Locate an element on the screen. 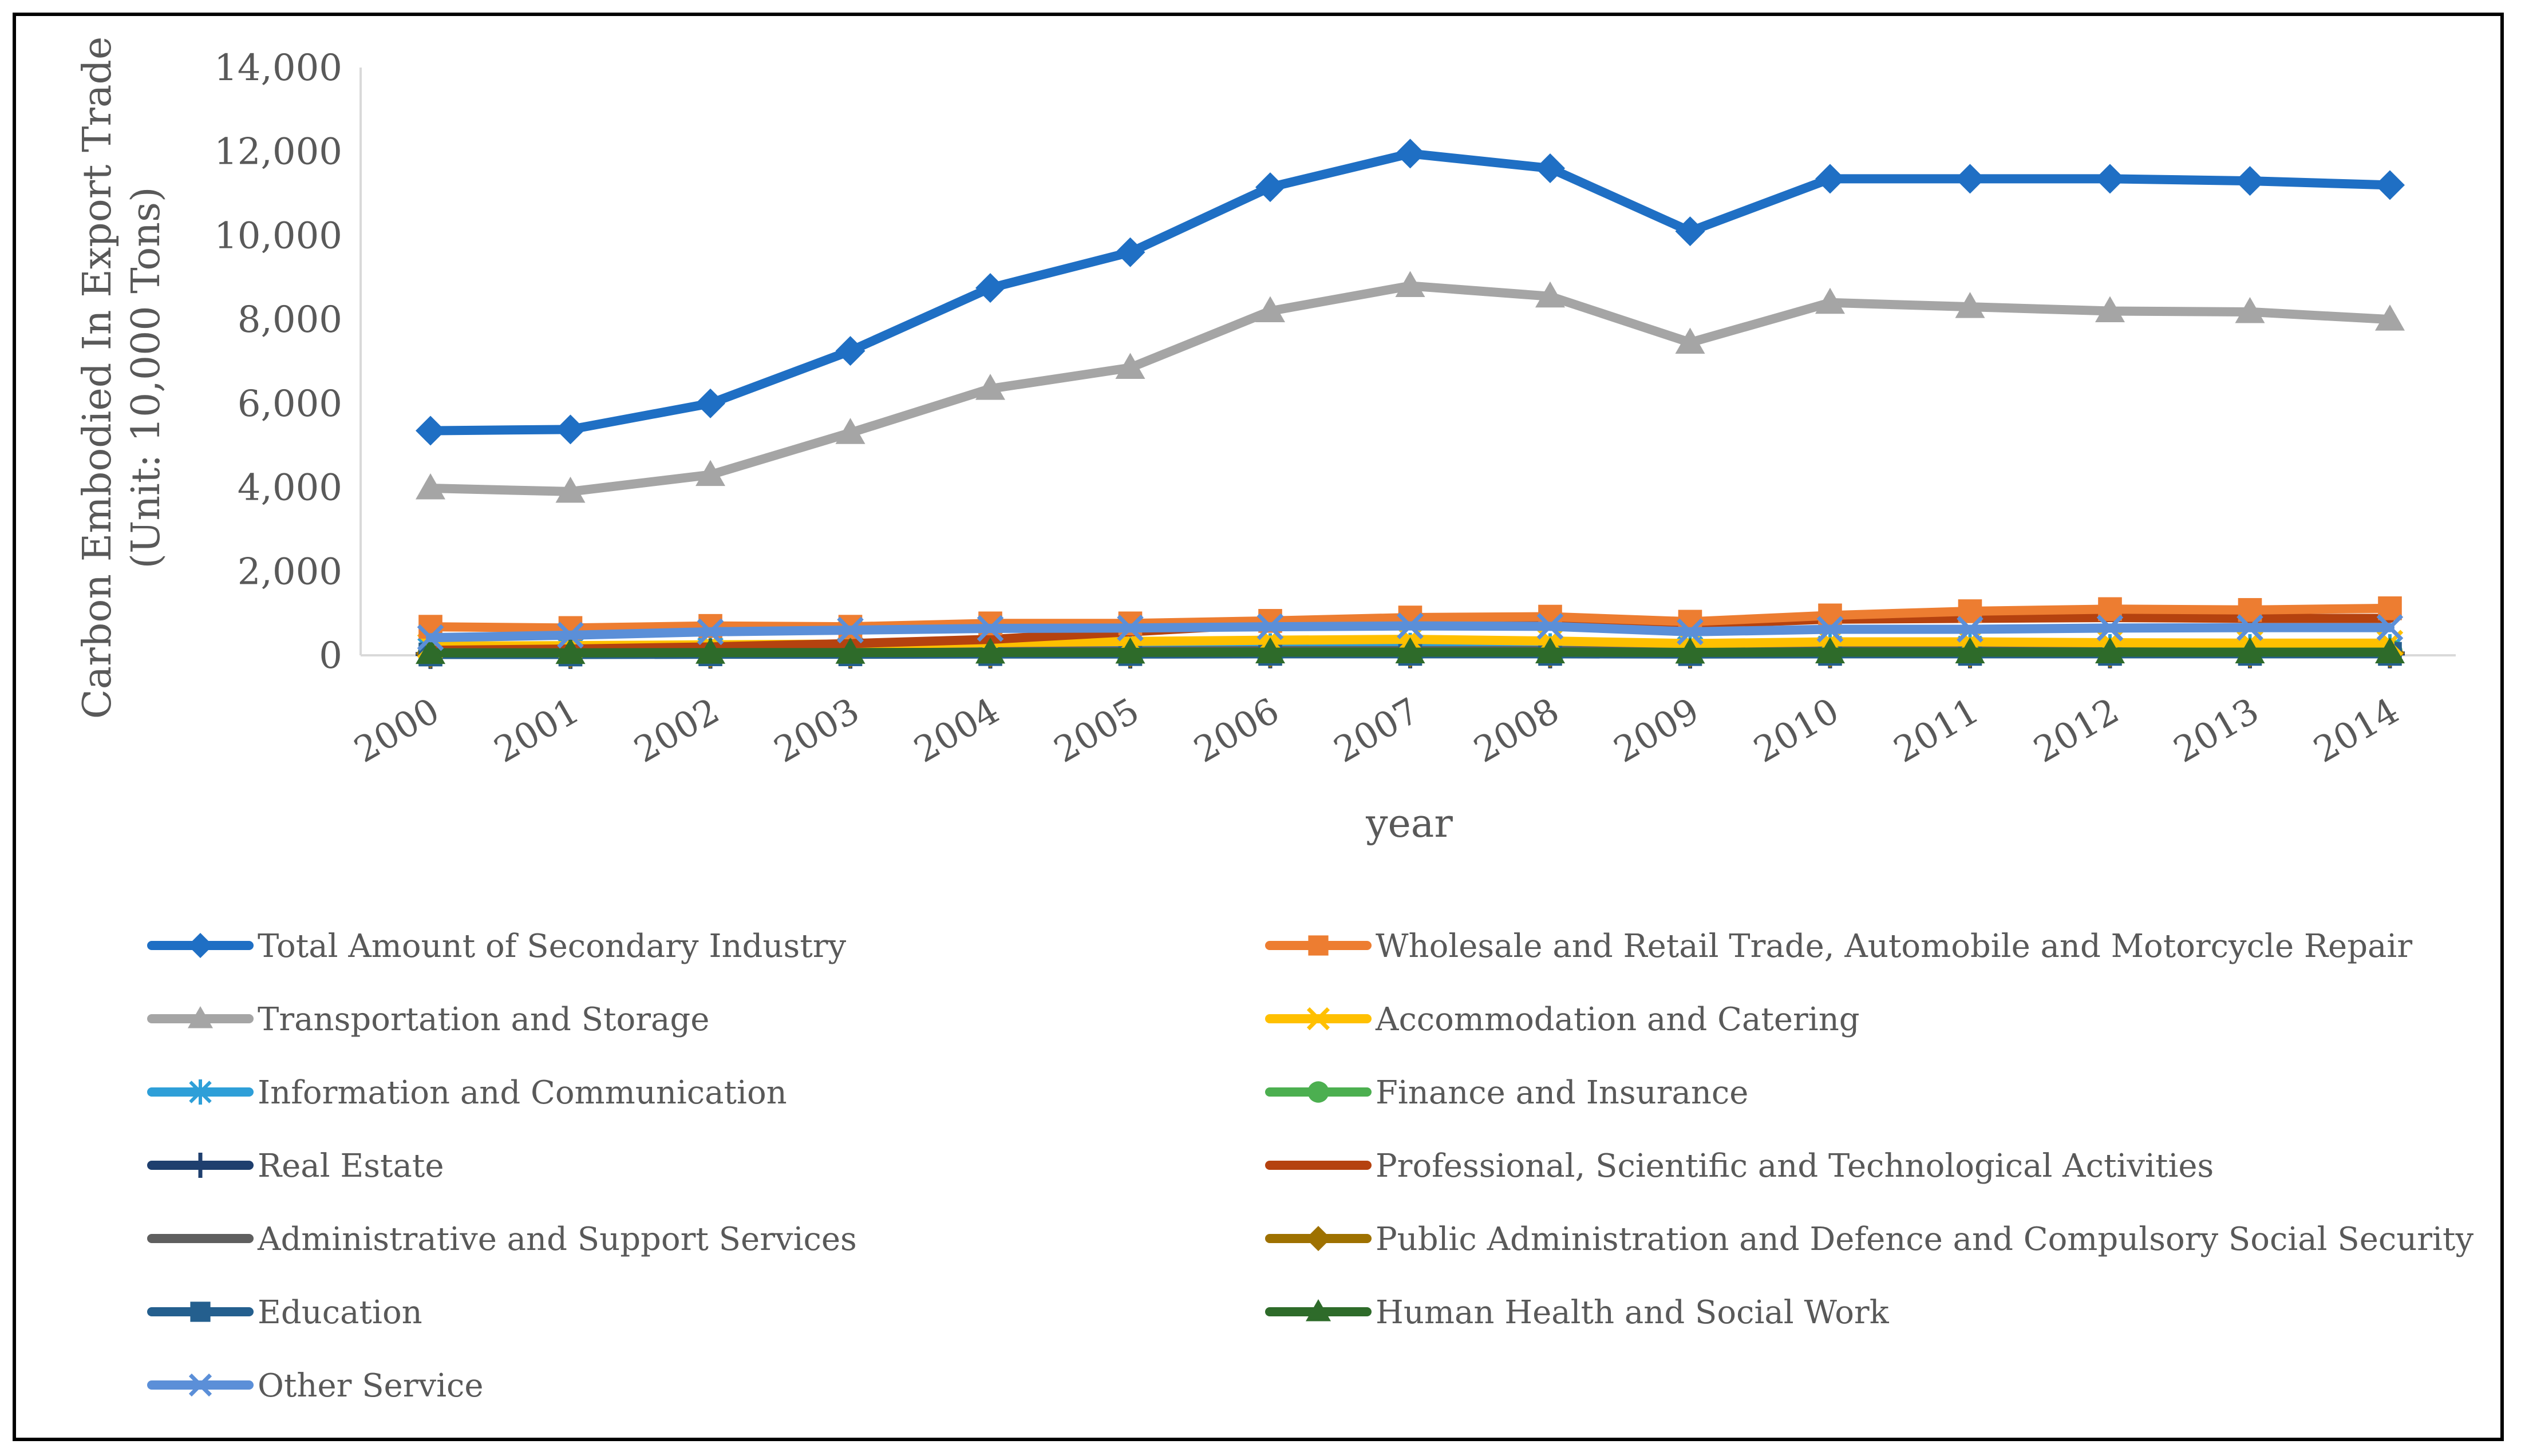 The image size is (2521, 1456). x-tick-label: 2003 is located at coordinates (816, 730).